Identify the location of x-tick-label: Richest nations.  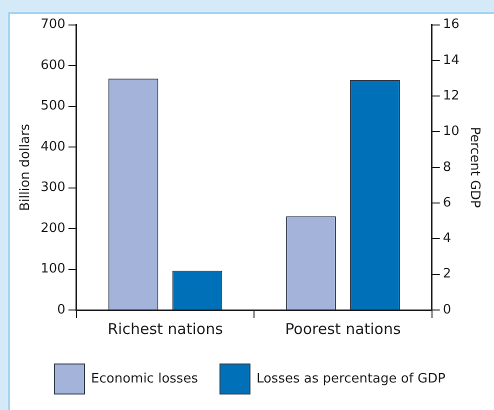
(166, 329).